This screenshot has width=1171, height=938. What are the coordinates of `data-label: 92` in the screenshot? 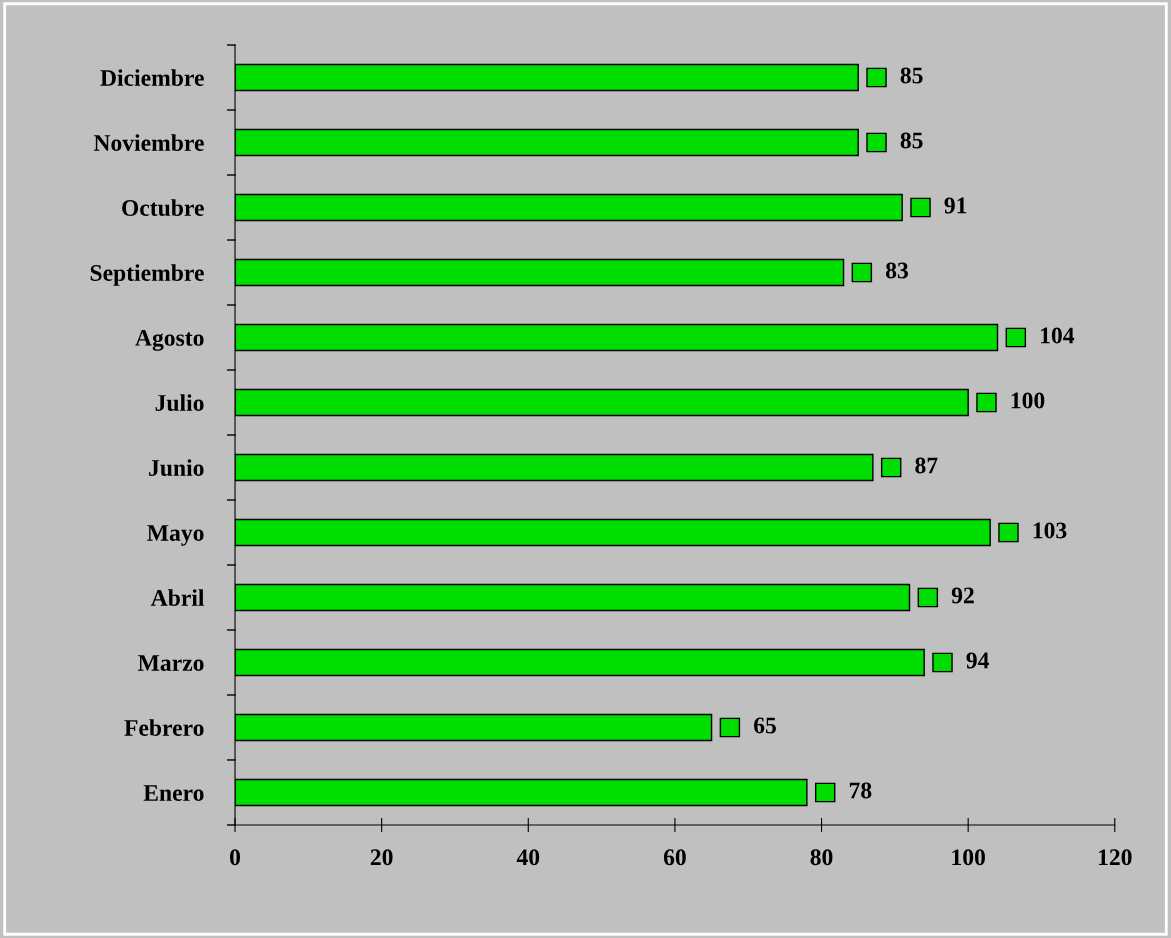 It's located at (962, 595).